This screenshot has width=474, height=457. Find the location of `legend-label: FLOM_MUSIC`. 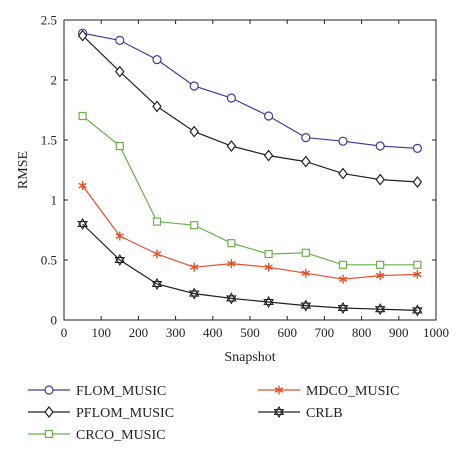

legend-label: FLOM_MUSIC is located at coordinates (121, 391).